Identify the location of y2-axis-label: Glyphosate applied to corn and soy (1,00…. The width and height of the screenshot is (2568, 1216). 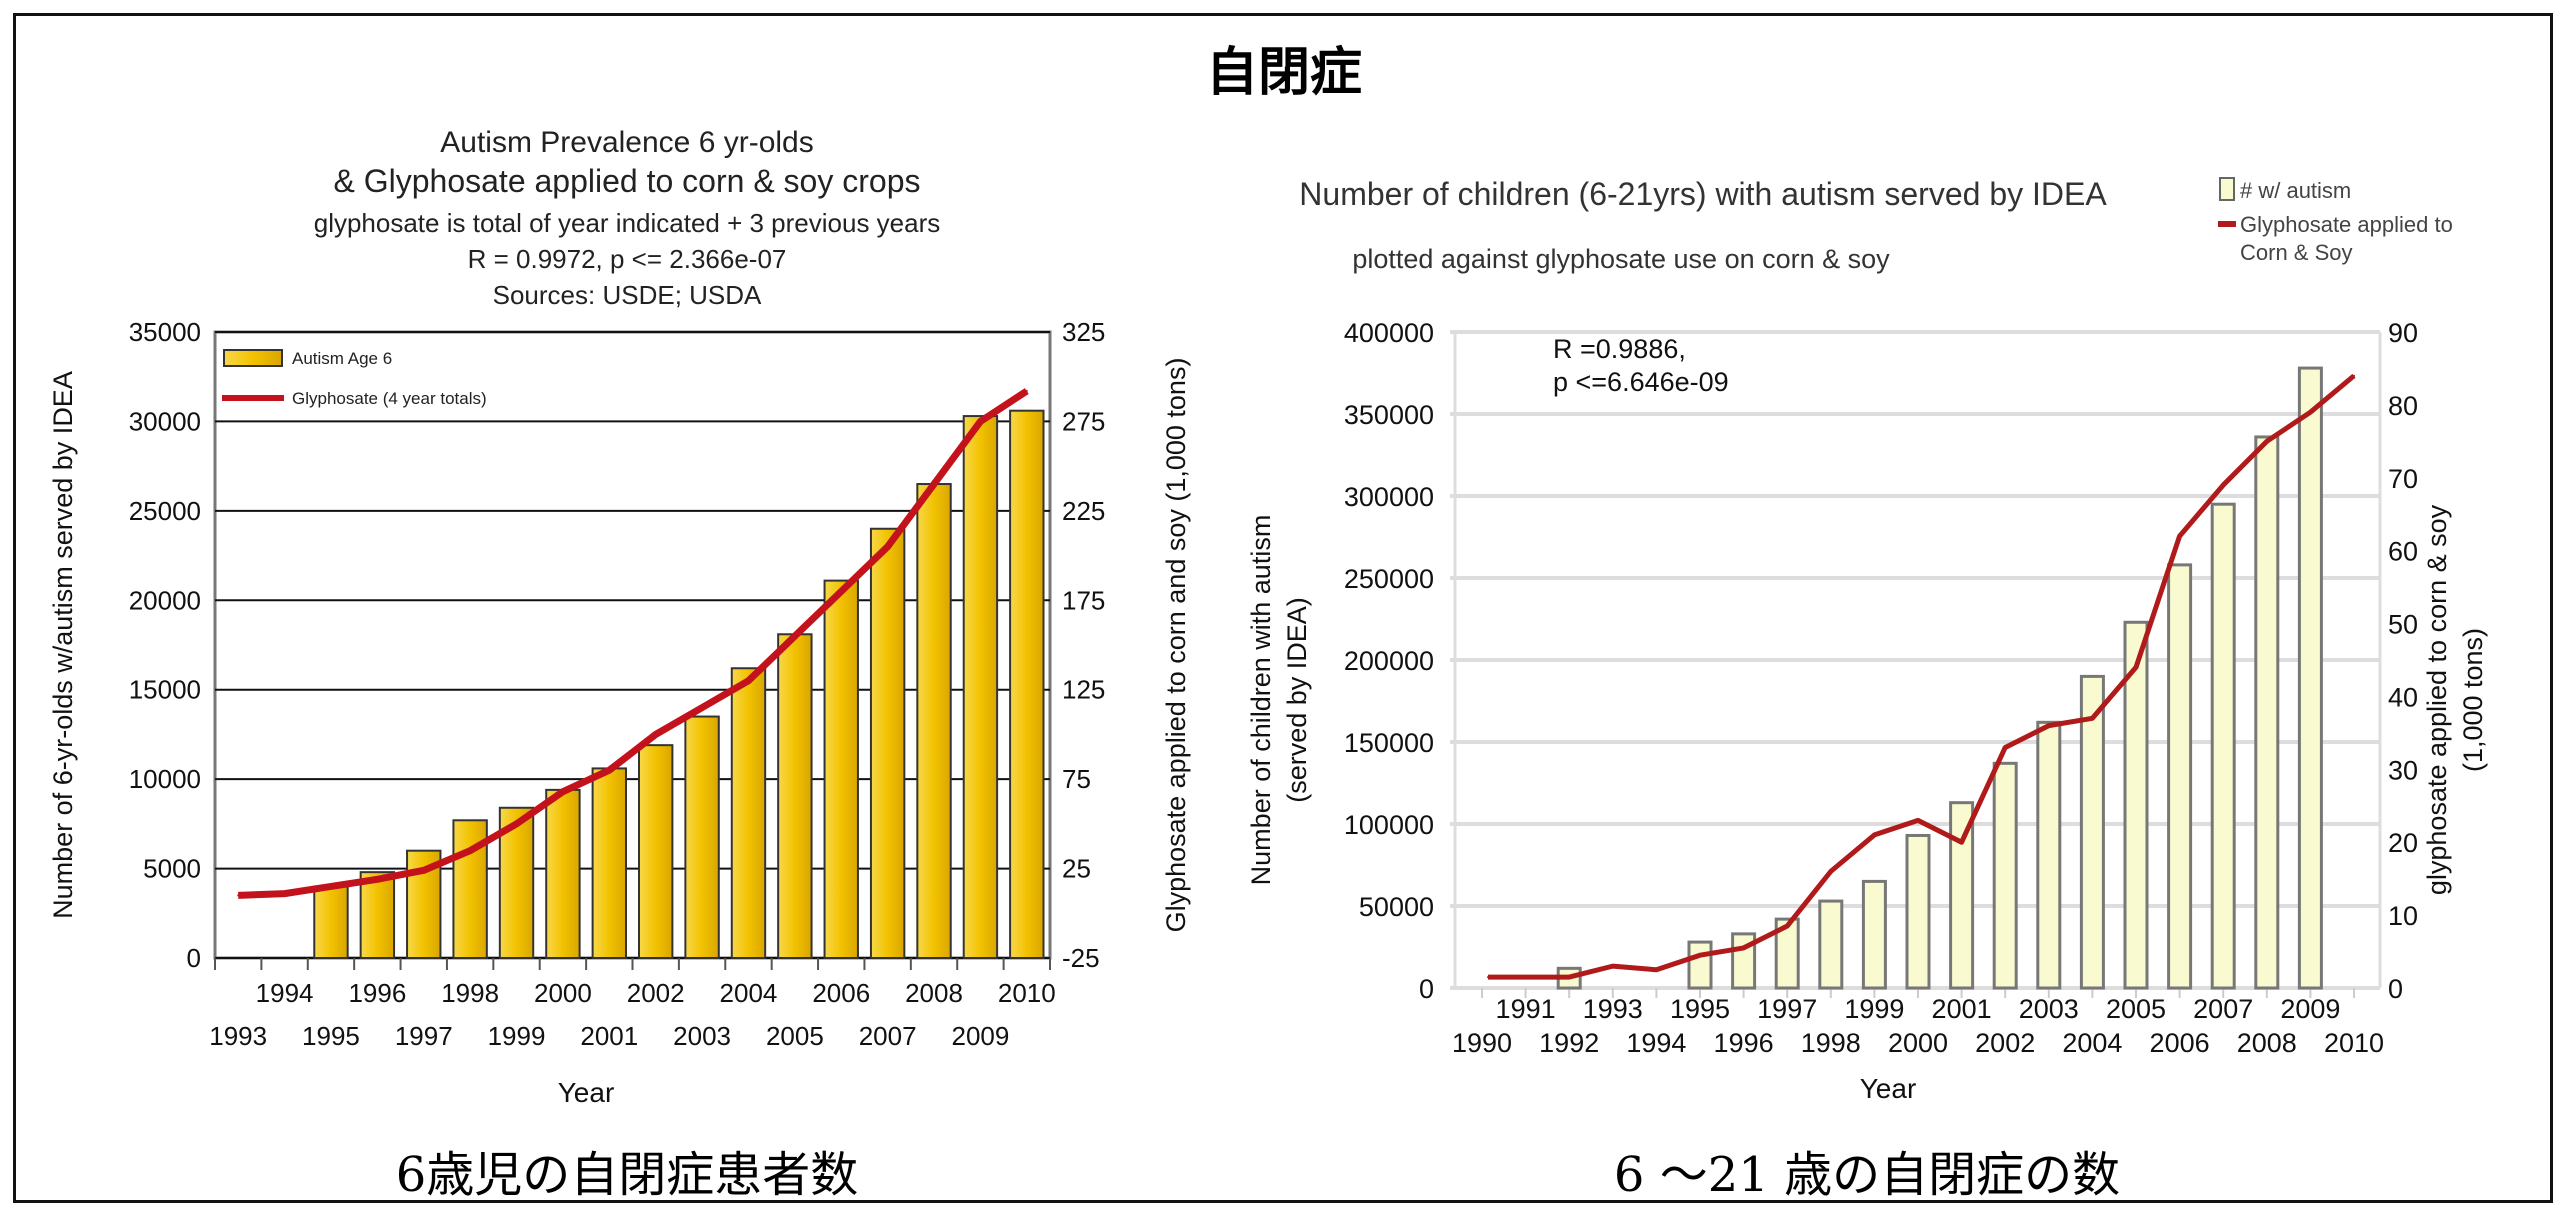
(1176, 645).